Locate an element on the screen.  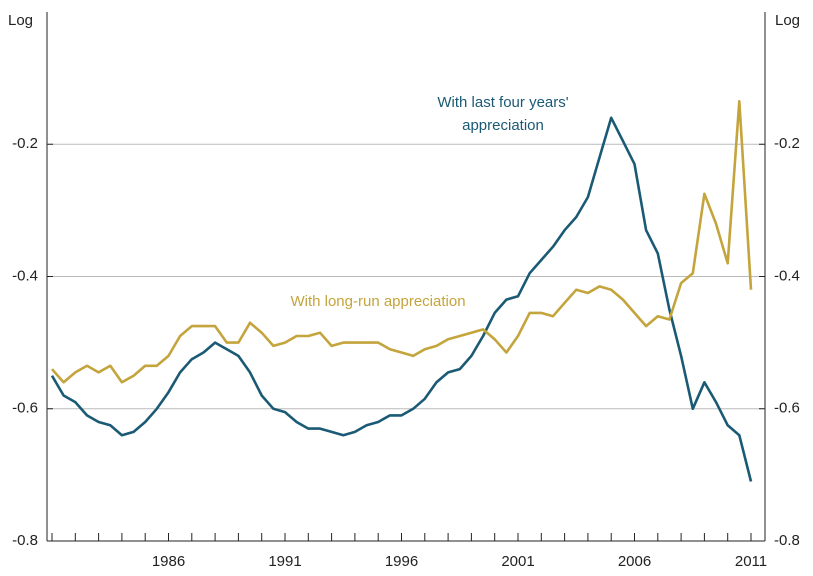
x-tick-label: 2011 is located at coordinates (751, 561).